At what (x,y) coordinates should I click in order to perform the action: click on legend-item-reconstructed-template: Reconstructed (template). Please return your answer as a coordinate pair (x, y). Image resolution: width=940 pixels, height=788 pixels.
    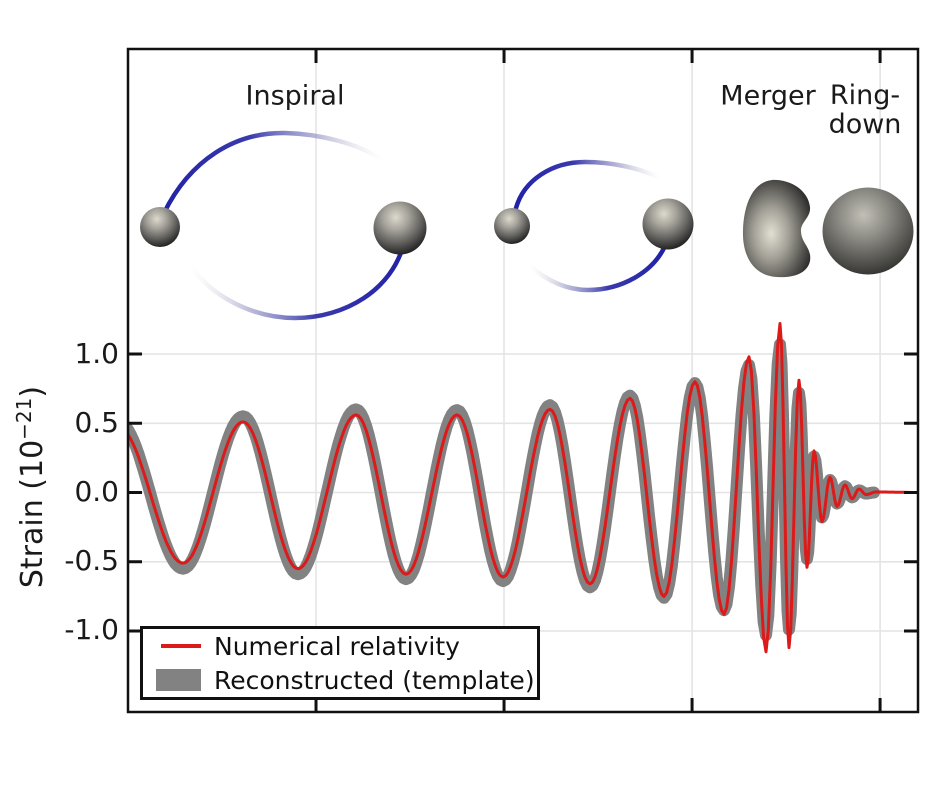
    Looking at the image, I should click on (346, 680).